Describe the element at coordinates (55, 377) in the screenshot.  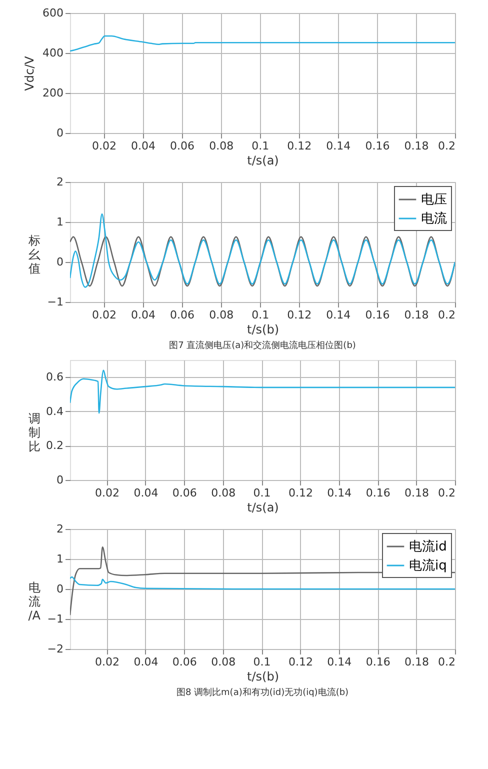
I see `y-tick-label: 0.6` at that location.